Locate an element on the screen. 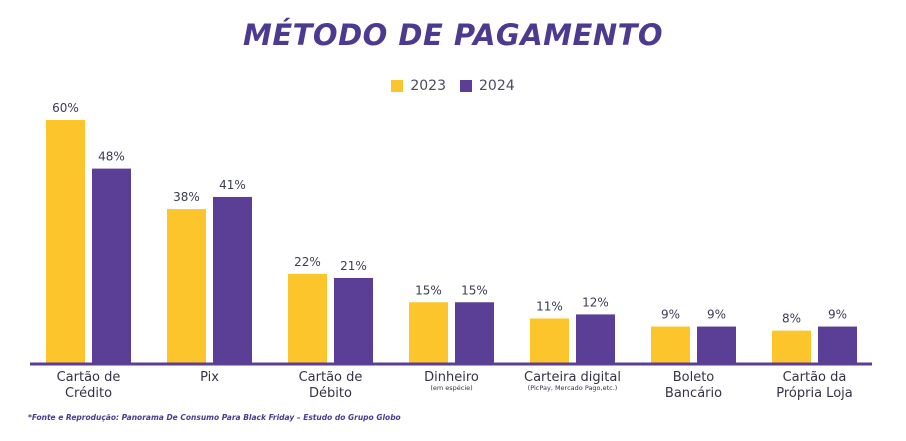 The width and height of the screenshot is (906, 441). value-label-2024-0: 48% is located at coordinates (111, 157).